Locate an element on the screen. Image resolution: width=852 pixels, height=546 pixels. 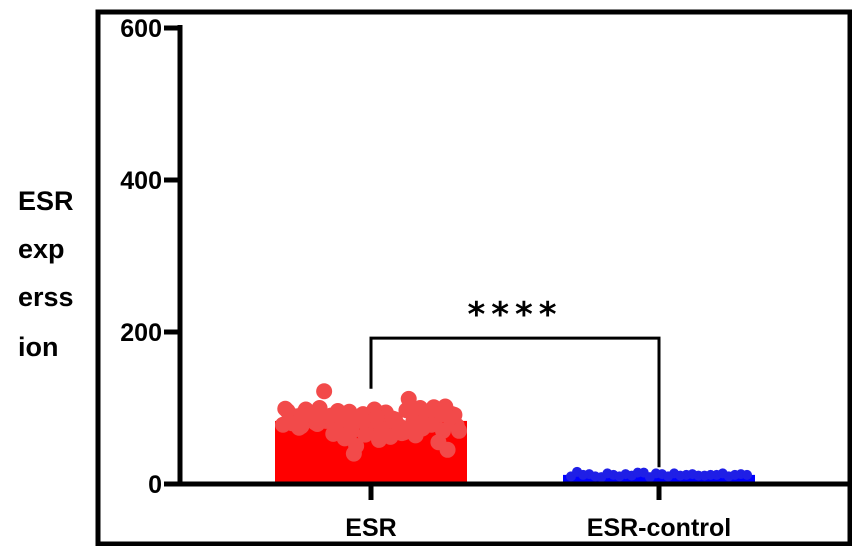
y-axis-label: ESR exp erss ion is located at coordinates (46, 274).